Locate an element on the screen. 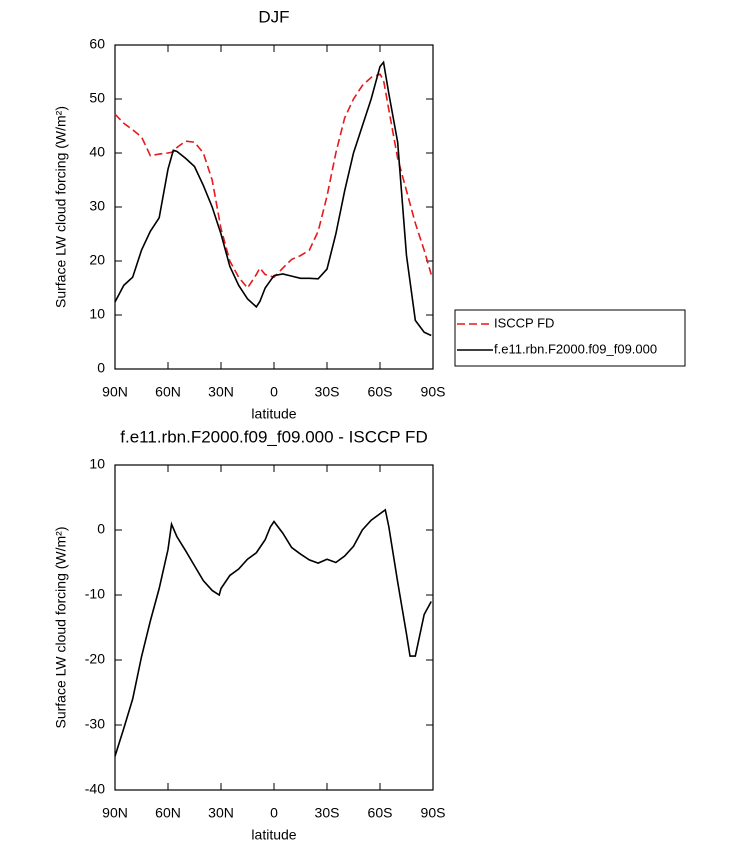 The image size is (733, 852). y-tick-label: -40 is located at coordinates (95, 789).